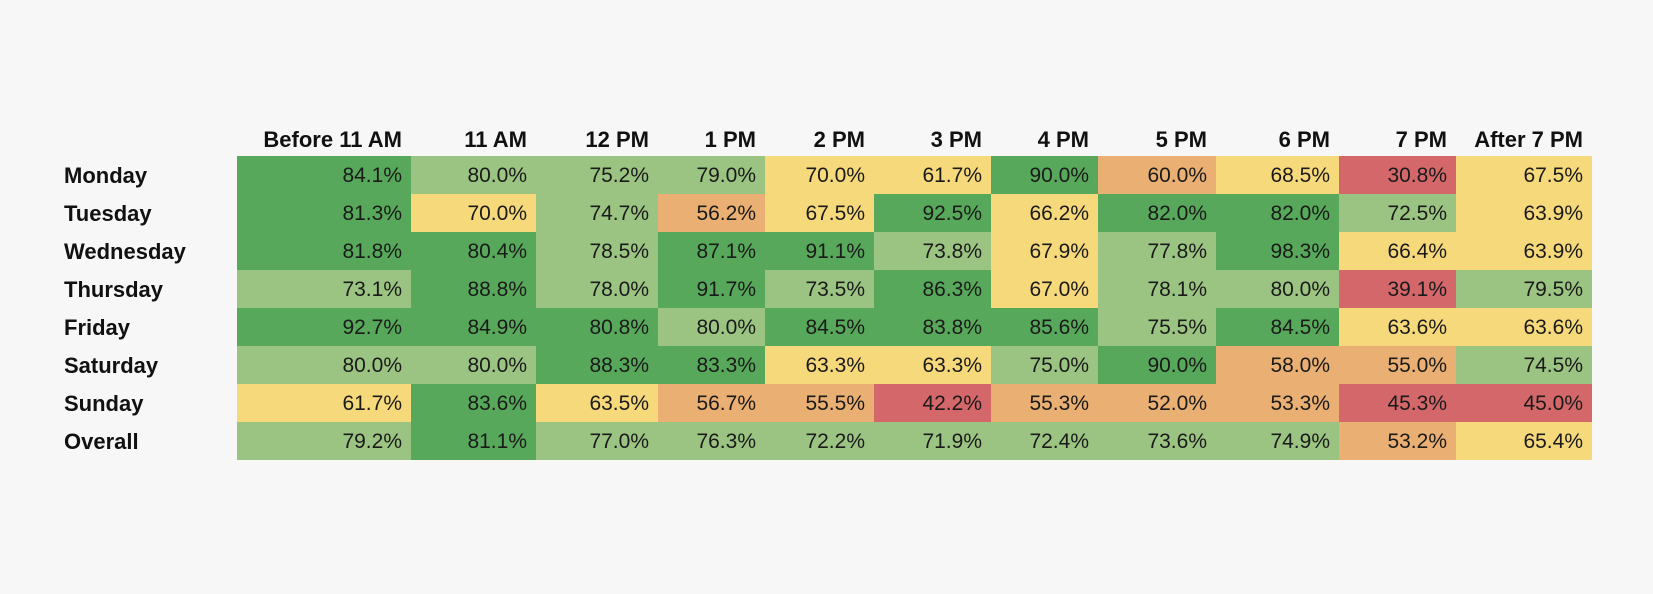  I want to click on cell-value-thursday-7-pm: 39.1%, so click(1417, 289).